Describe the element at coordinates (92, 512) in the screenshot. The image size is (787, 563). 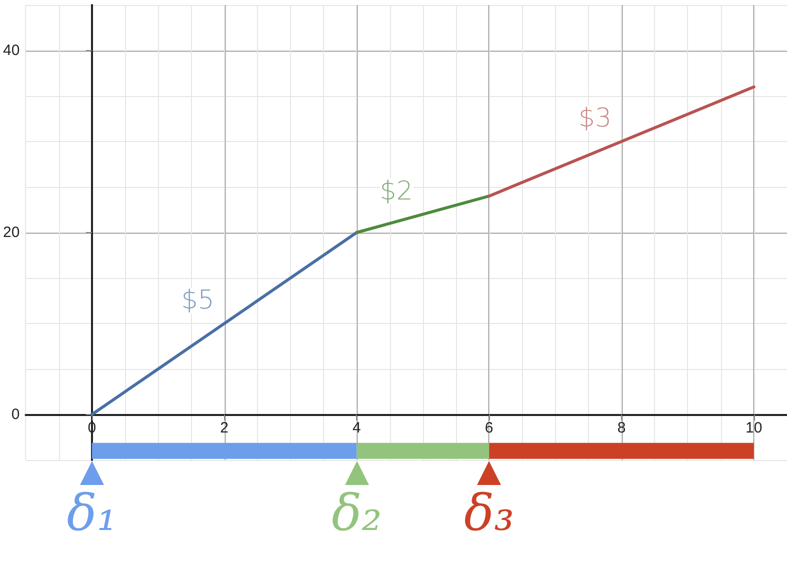
I see `annotation: δ₁` at that location.